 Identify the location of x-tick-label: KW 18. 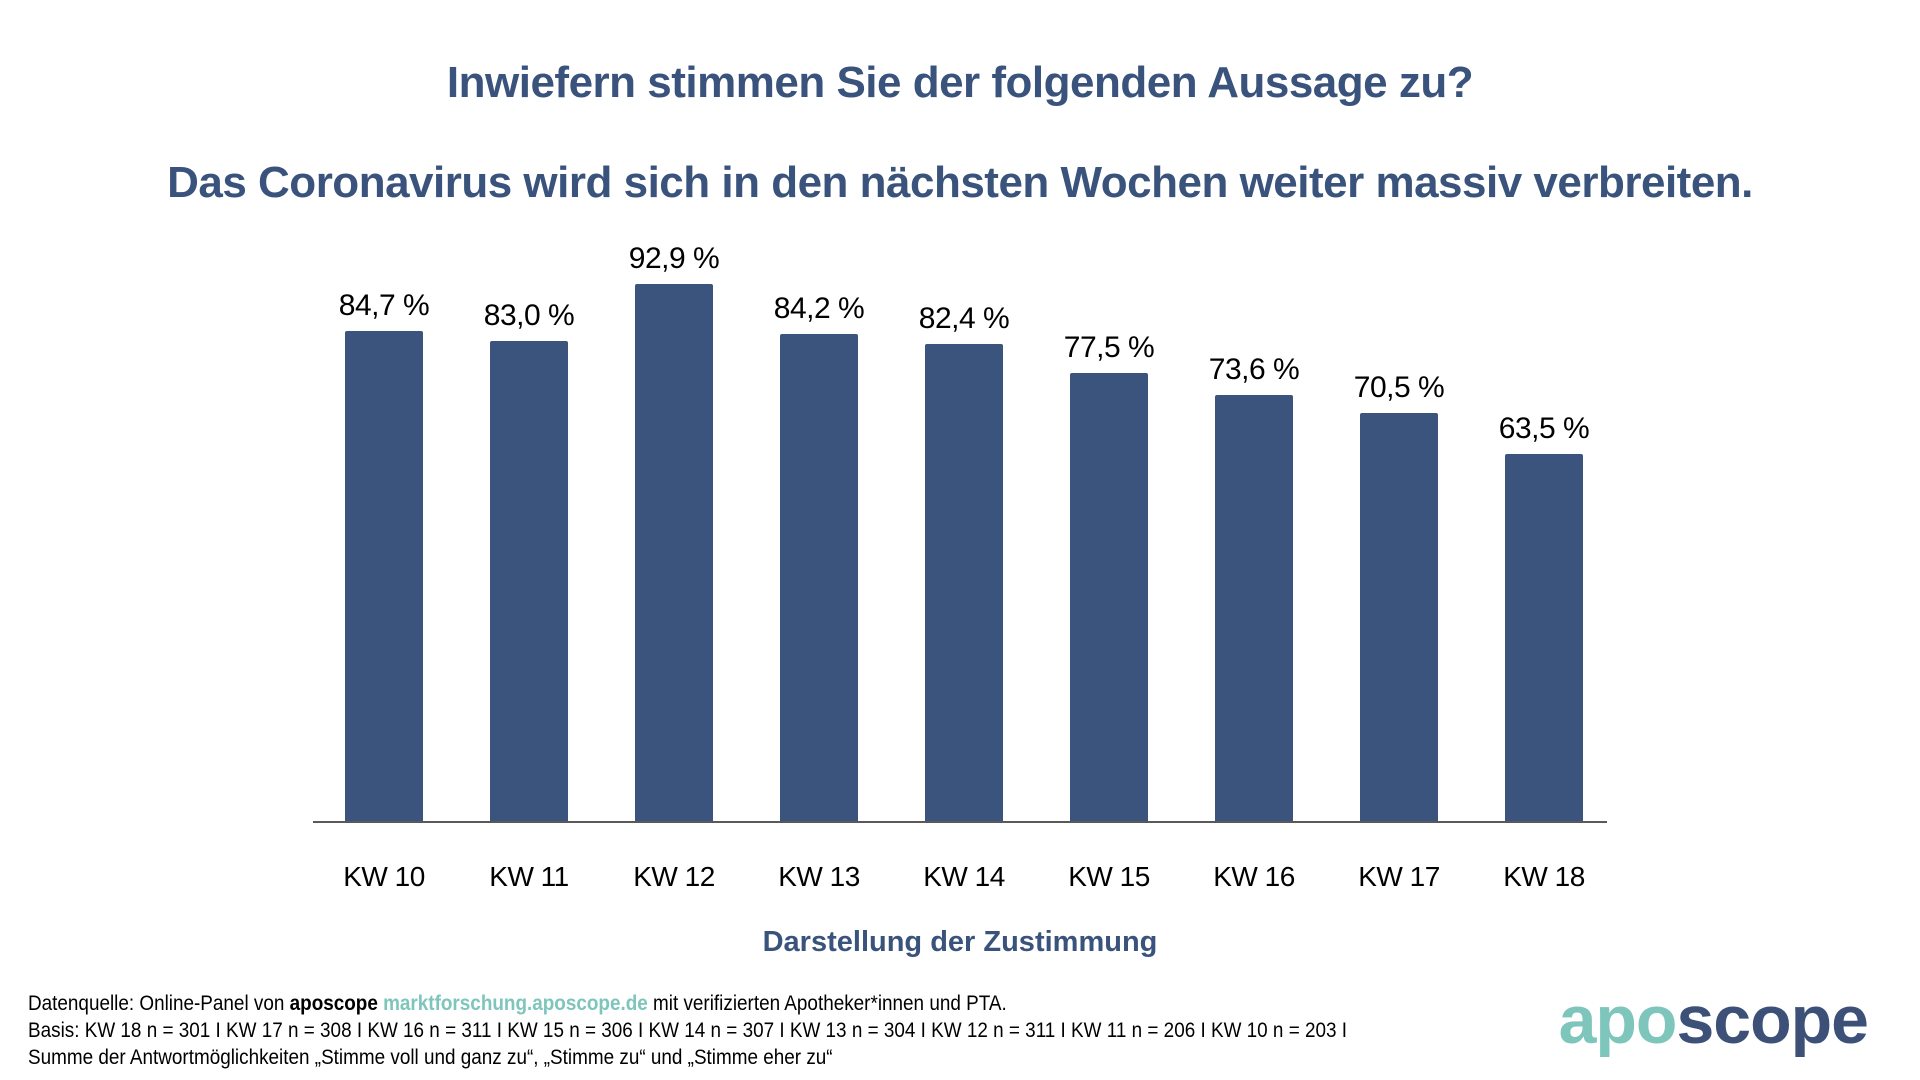
(1544, 876).